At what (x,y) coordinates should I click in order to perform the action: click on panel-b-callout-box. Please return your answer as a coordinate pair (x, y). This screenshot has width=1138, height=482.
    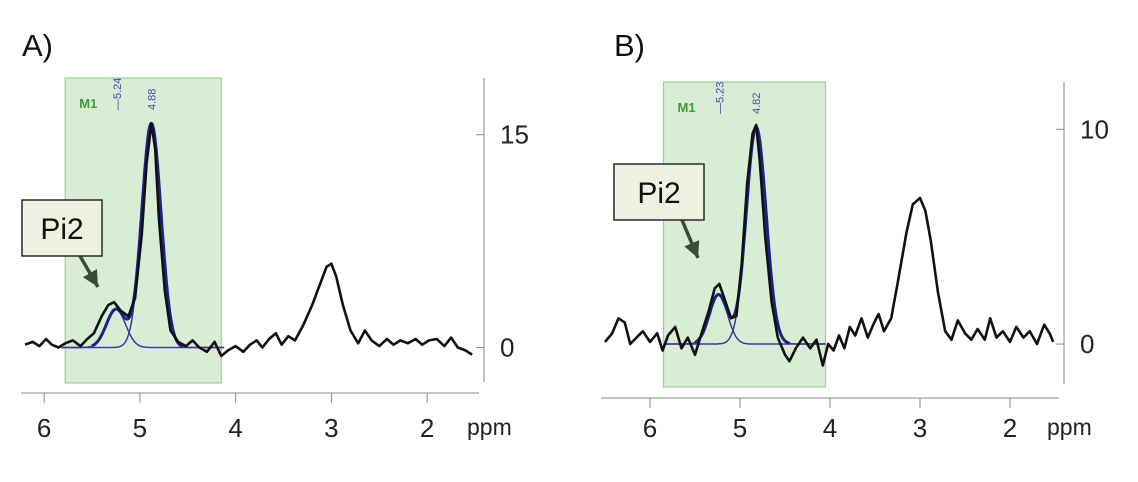
    Looking at the image, I should click on (659, 192).